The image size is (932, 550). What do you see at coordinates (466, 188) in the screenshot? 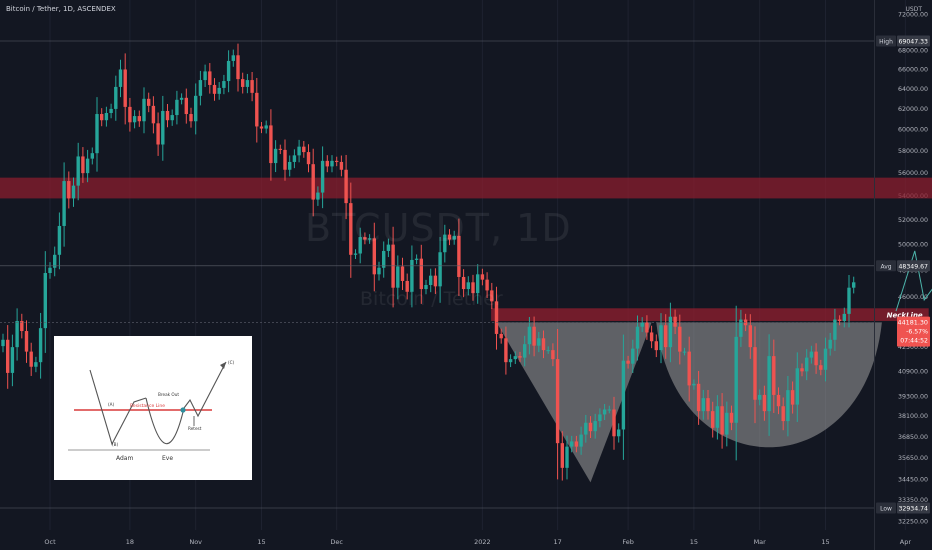
I see `resistance-zone` at bounding box center [466, 188].